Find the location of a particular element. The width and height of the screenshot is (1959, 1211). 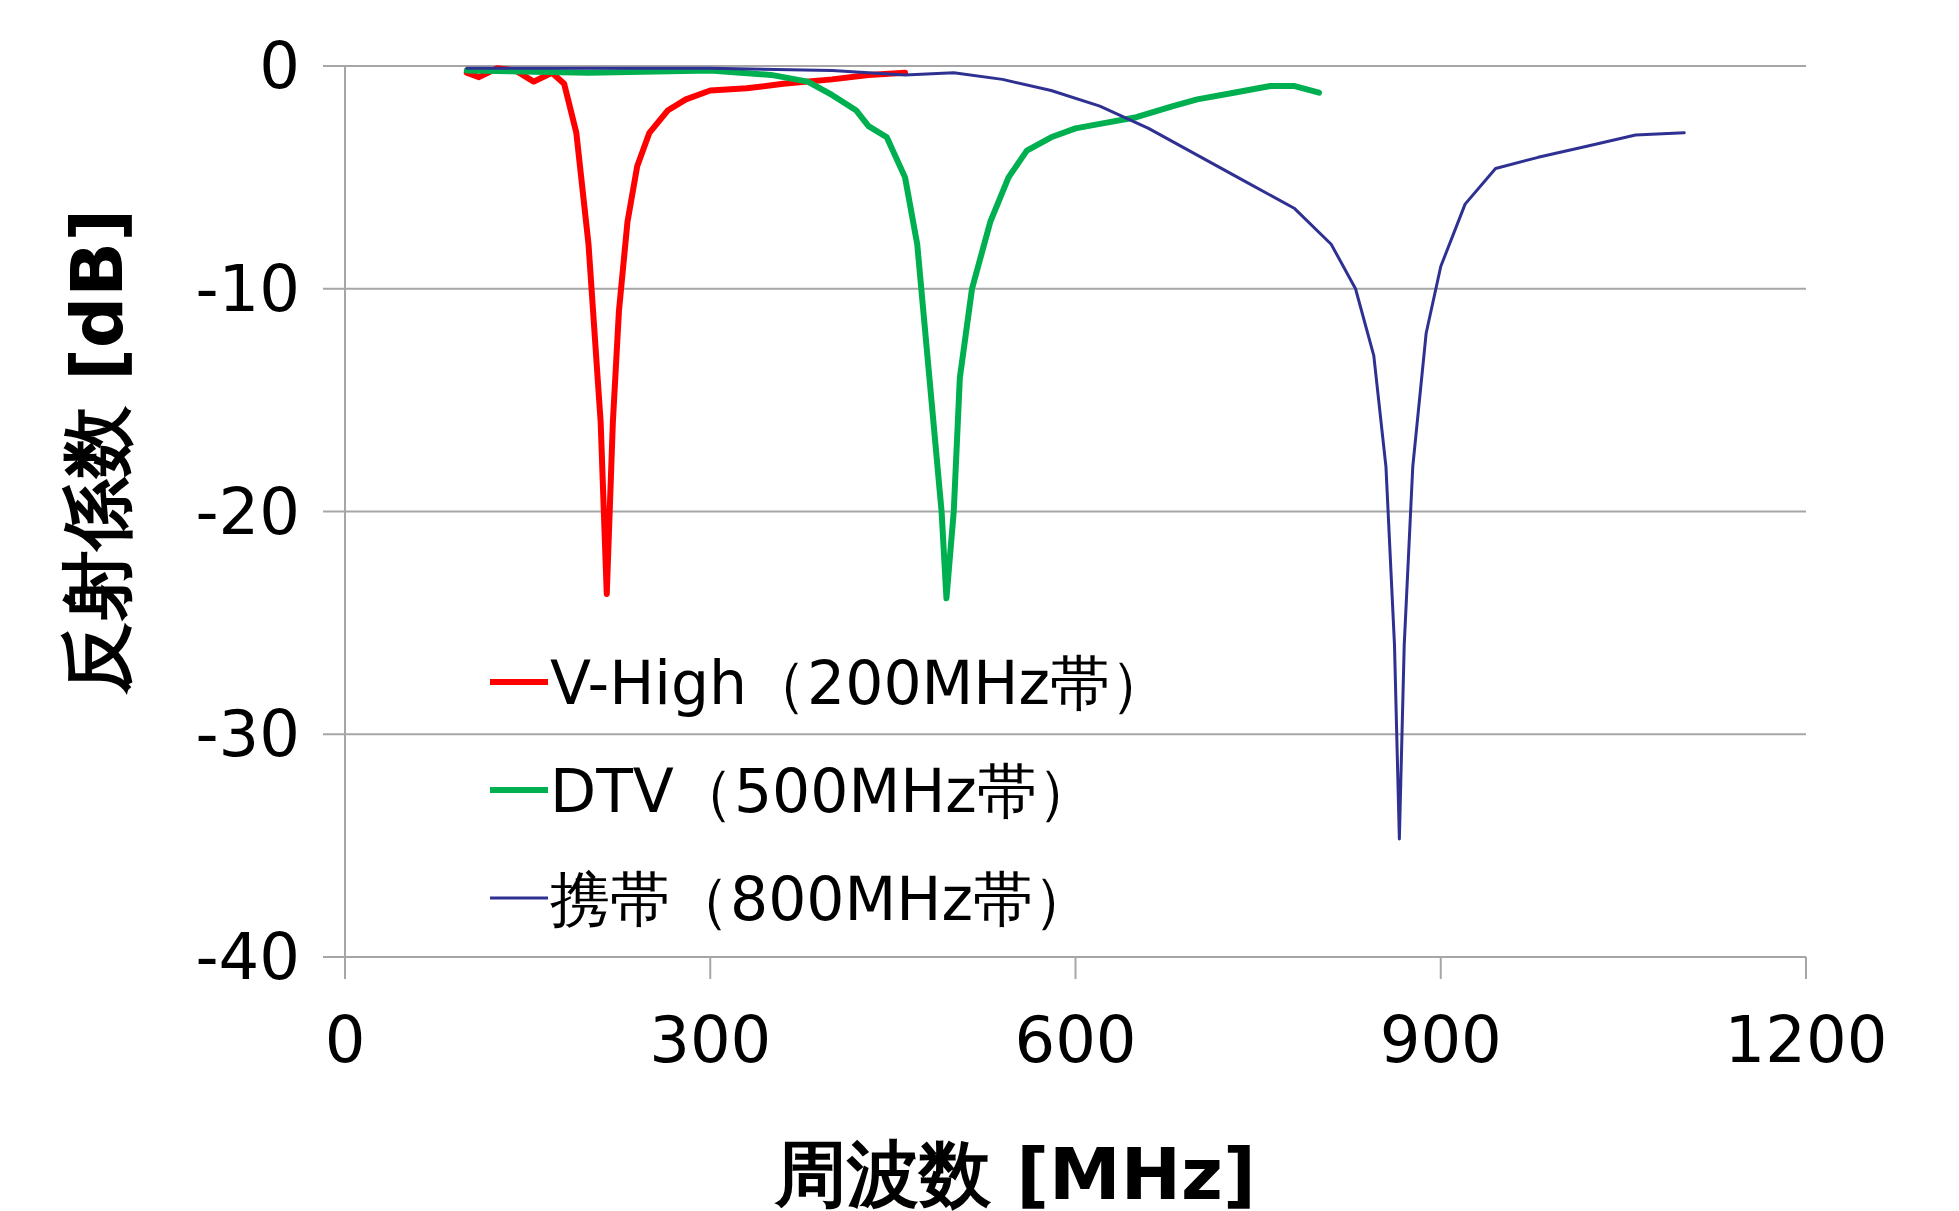

x-tick-label: 0 is located at coordinates (345, 1040).